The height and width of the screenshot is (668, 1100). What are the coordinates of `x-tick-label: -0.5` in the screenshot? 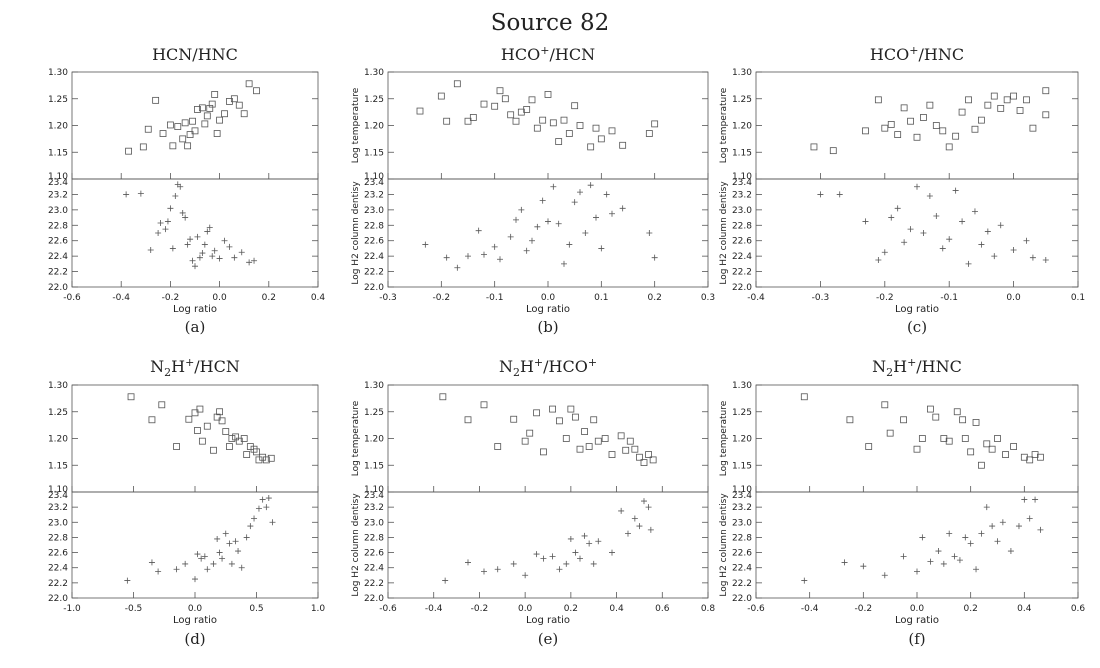 It's located at (134, 609).